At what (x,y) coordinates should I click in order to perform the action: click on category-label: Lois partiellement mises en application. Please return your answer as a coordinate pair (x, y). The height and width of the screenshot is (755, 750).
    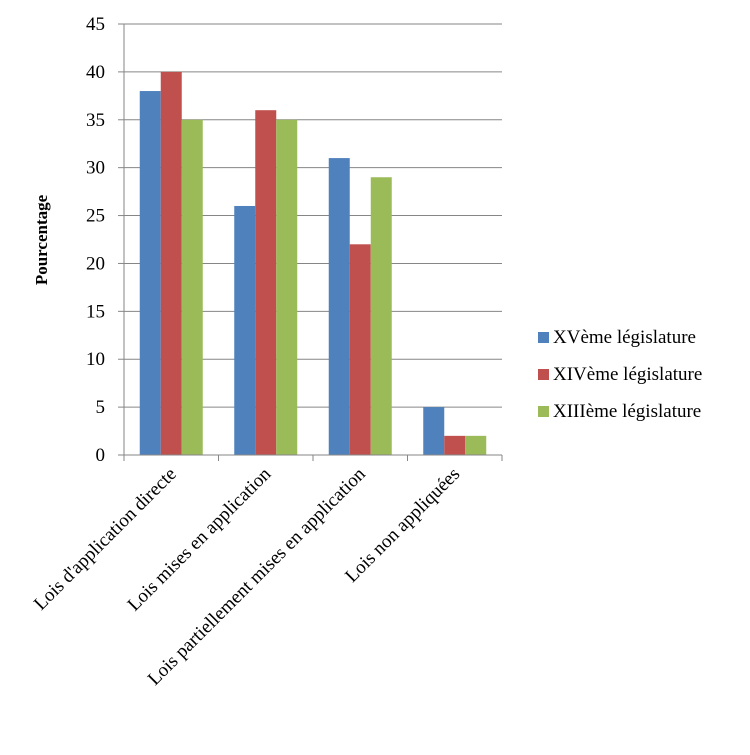
    Looking at the image, I should click on (257, 576).